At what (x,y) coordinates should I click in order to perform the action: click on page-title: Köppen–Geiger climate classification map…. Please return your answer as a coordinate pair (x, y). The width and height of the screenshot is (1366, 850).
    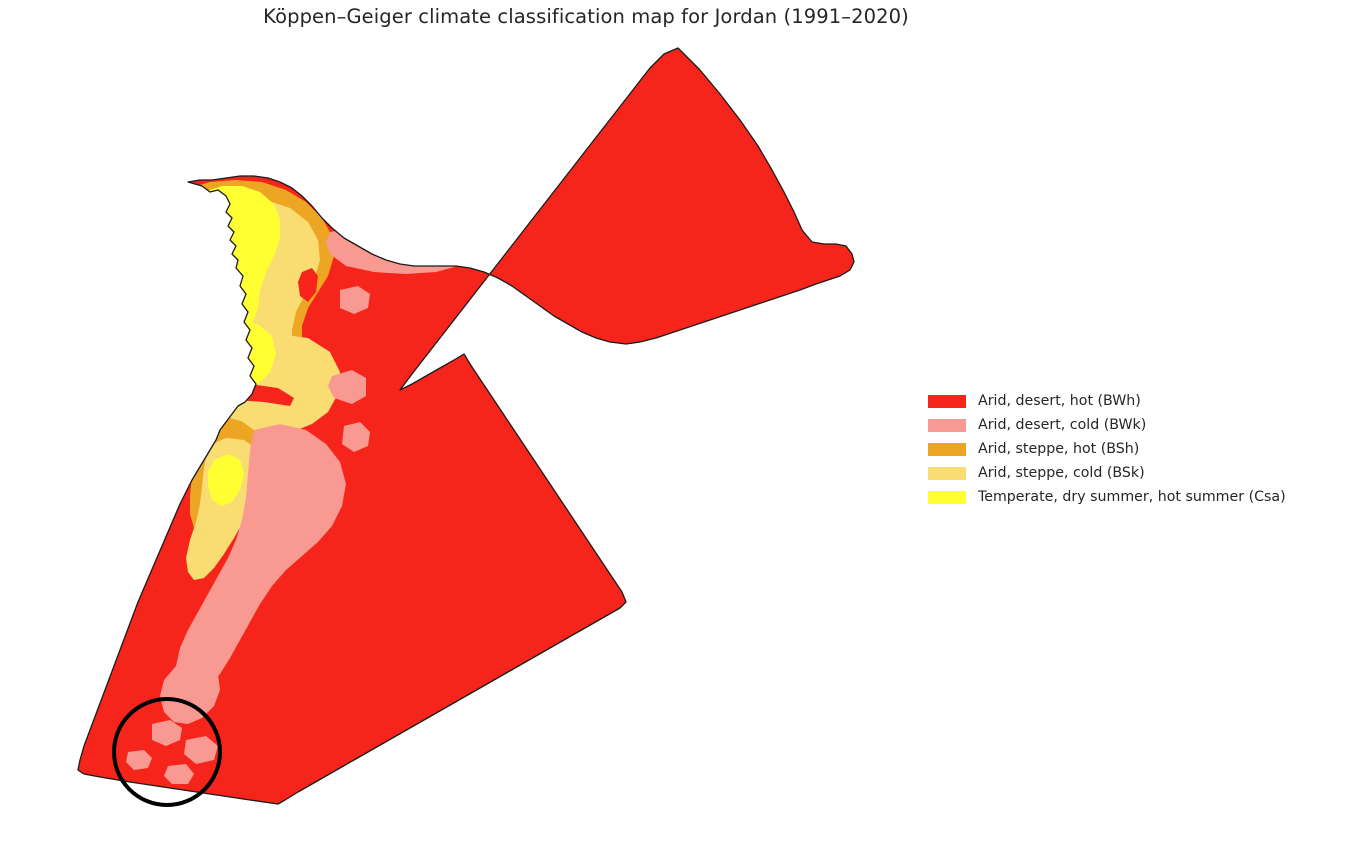
    Looking at the image, I should click on (586, 16).